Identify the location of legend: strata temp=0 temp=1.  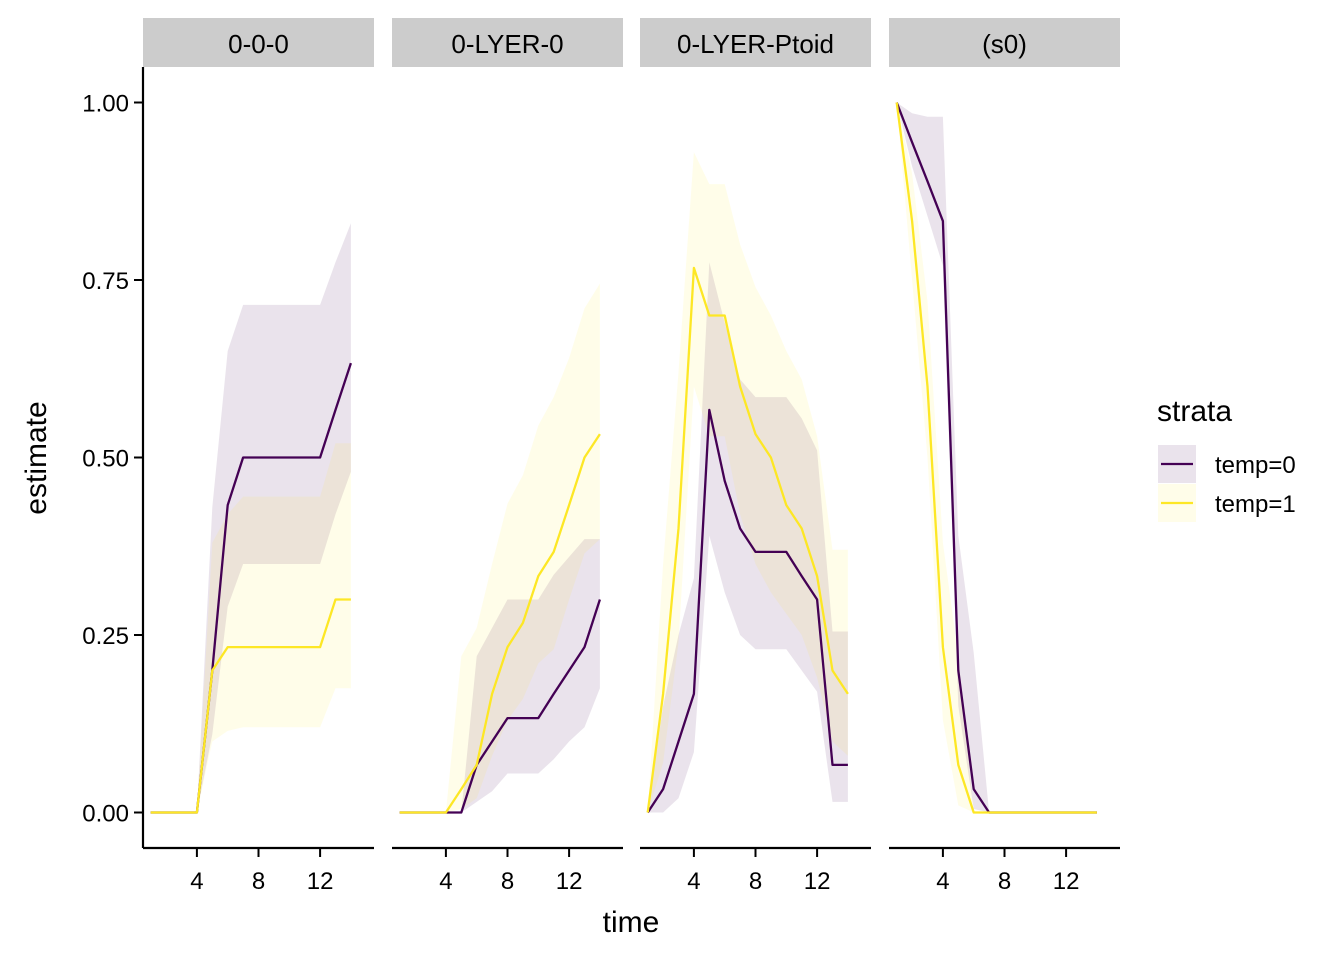
(1226, 458).